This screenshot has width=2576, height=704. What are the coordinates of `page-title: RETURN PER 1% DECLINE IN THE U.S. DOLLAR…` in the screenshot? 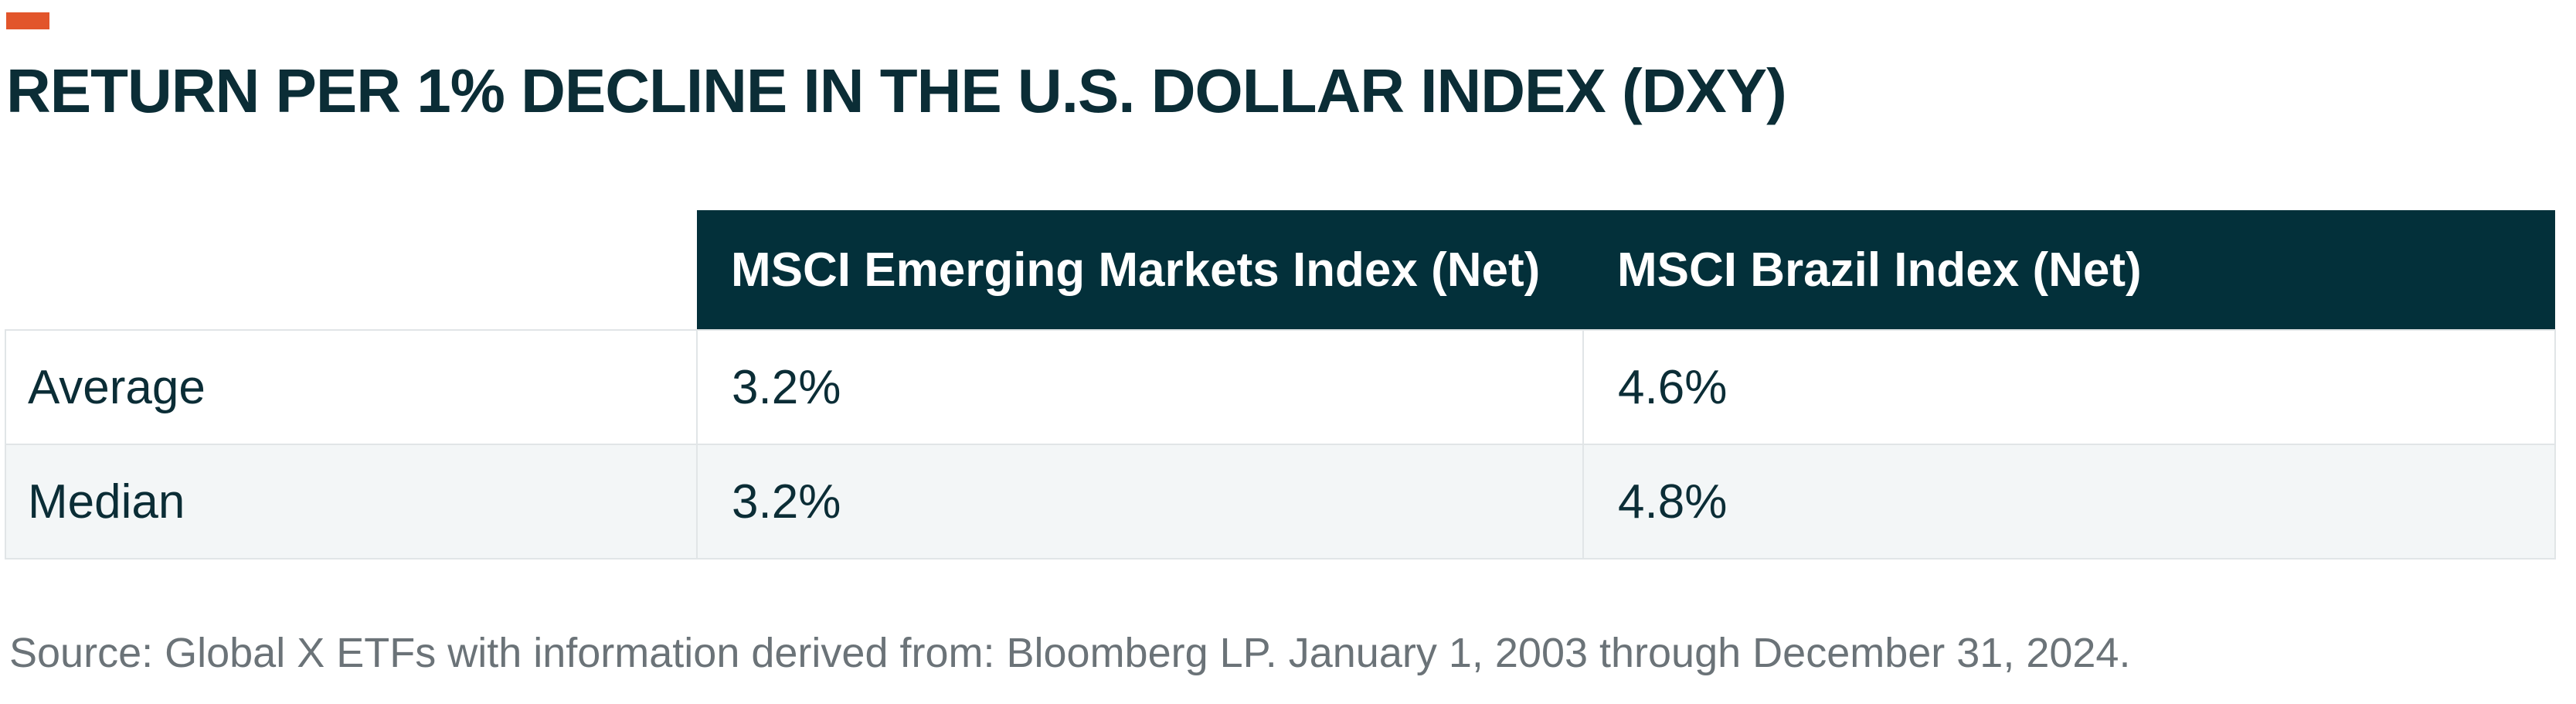 It's located at (896, 90).